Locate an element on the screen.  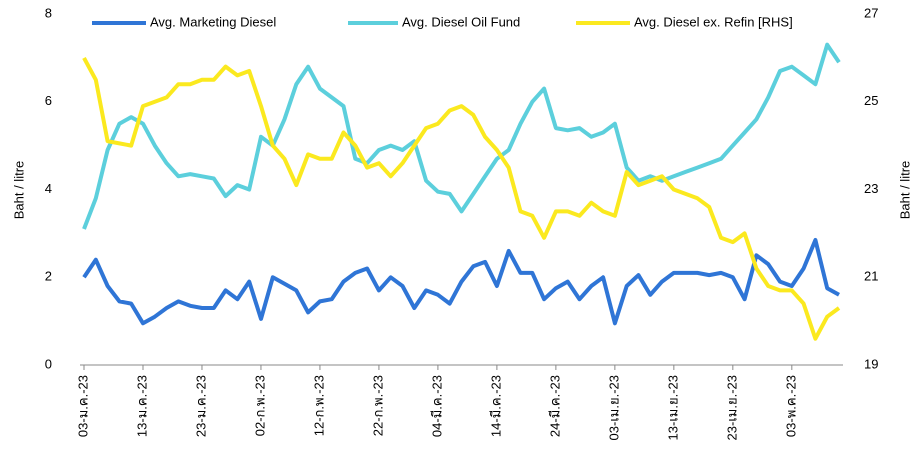
legend-label: Avg. Diesel Oil Fund is located at coordinates (461, 21).